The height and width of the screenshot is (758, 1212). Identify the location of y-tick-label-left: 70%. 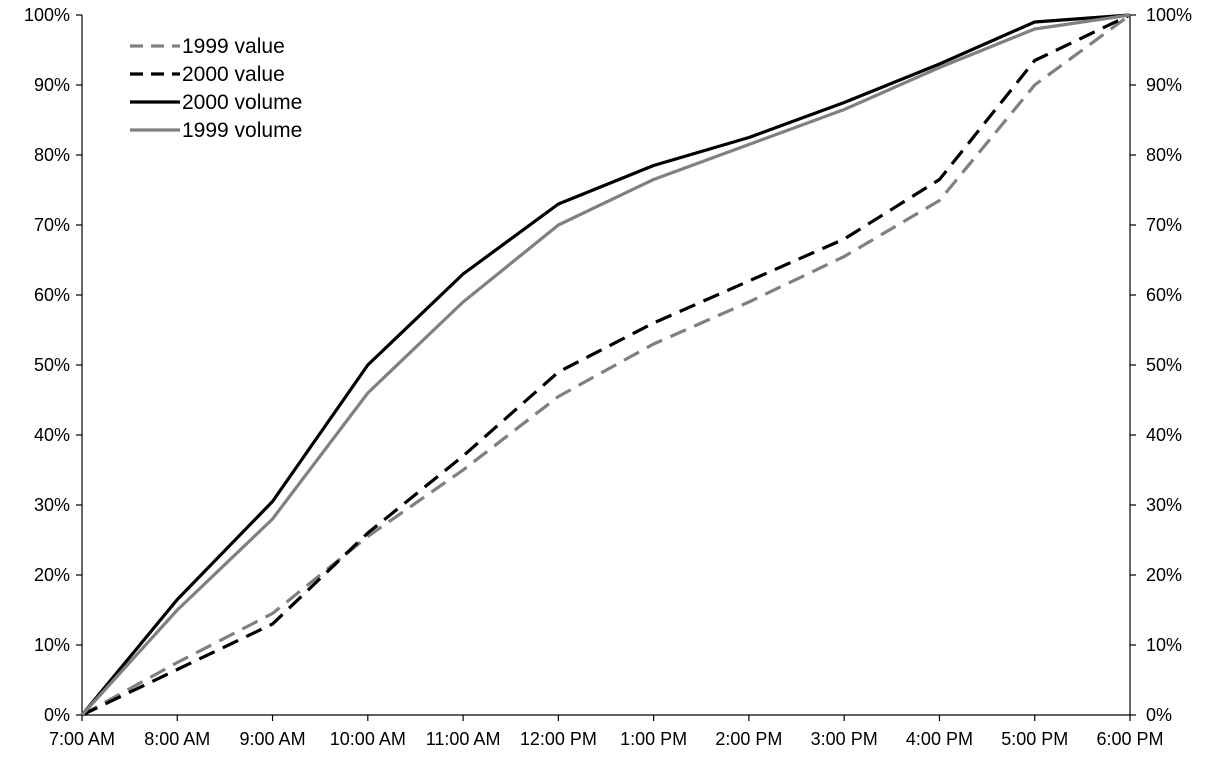
(52, 225).